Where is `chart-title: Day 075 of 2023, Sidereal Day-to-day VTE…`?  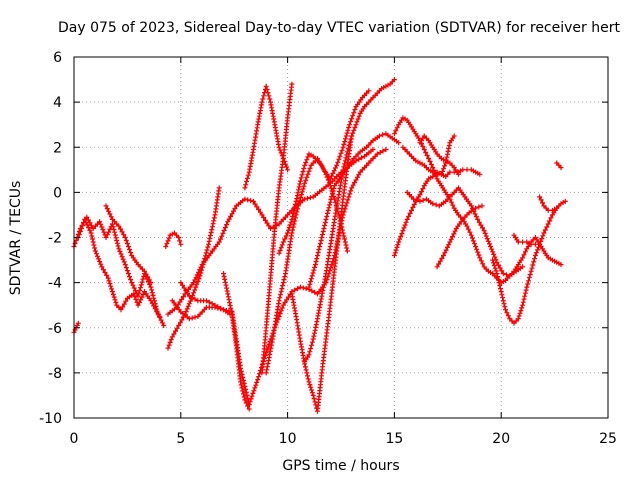
chart-title: Day 075 of 2023, Sidereal Day-to-day VTE… is located at coordinates (339, 28).